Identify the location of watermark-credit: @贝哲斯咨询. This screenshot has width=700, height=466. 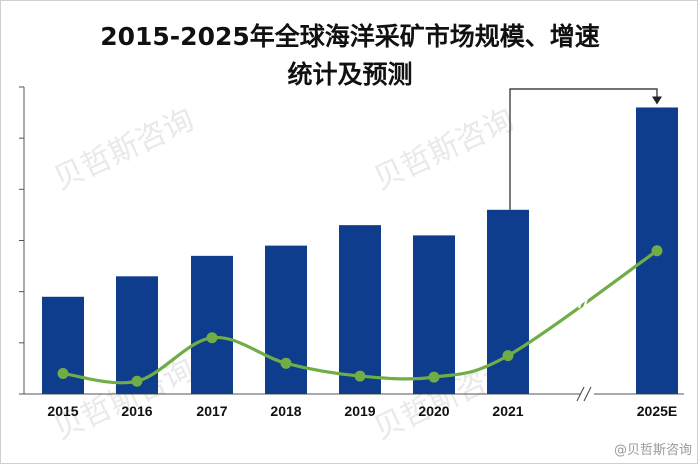
(652, 450).